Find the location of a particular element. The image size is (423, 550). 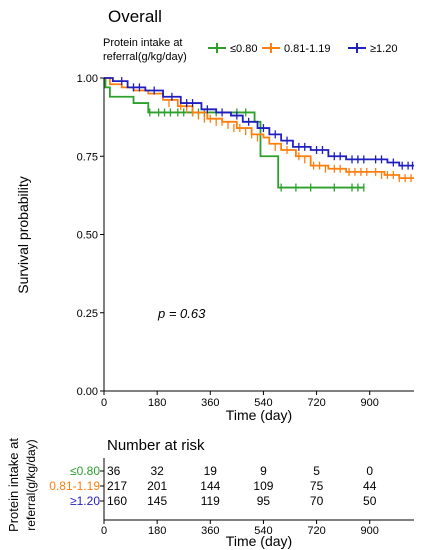

risk-count: 109 is located at coordinates (263, 486).